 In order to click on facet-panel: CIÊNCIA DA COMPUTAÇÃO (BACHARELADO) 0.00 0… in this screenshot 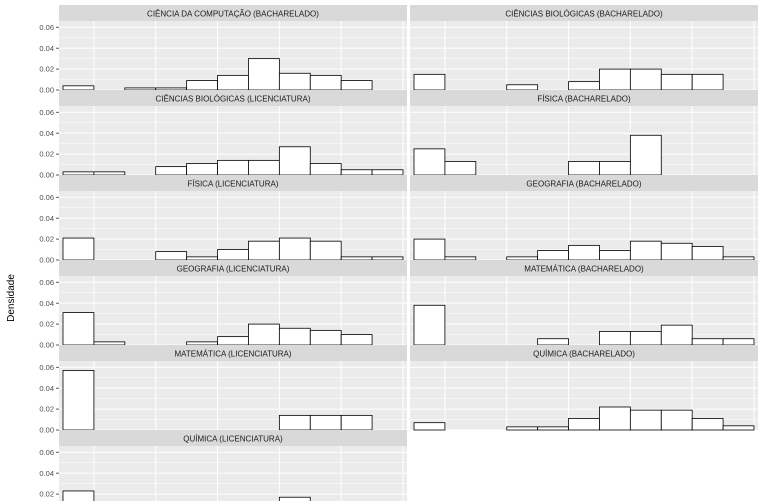, I will do `click(223, 50)`.